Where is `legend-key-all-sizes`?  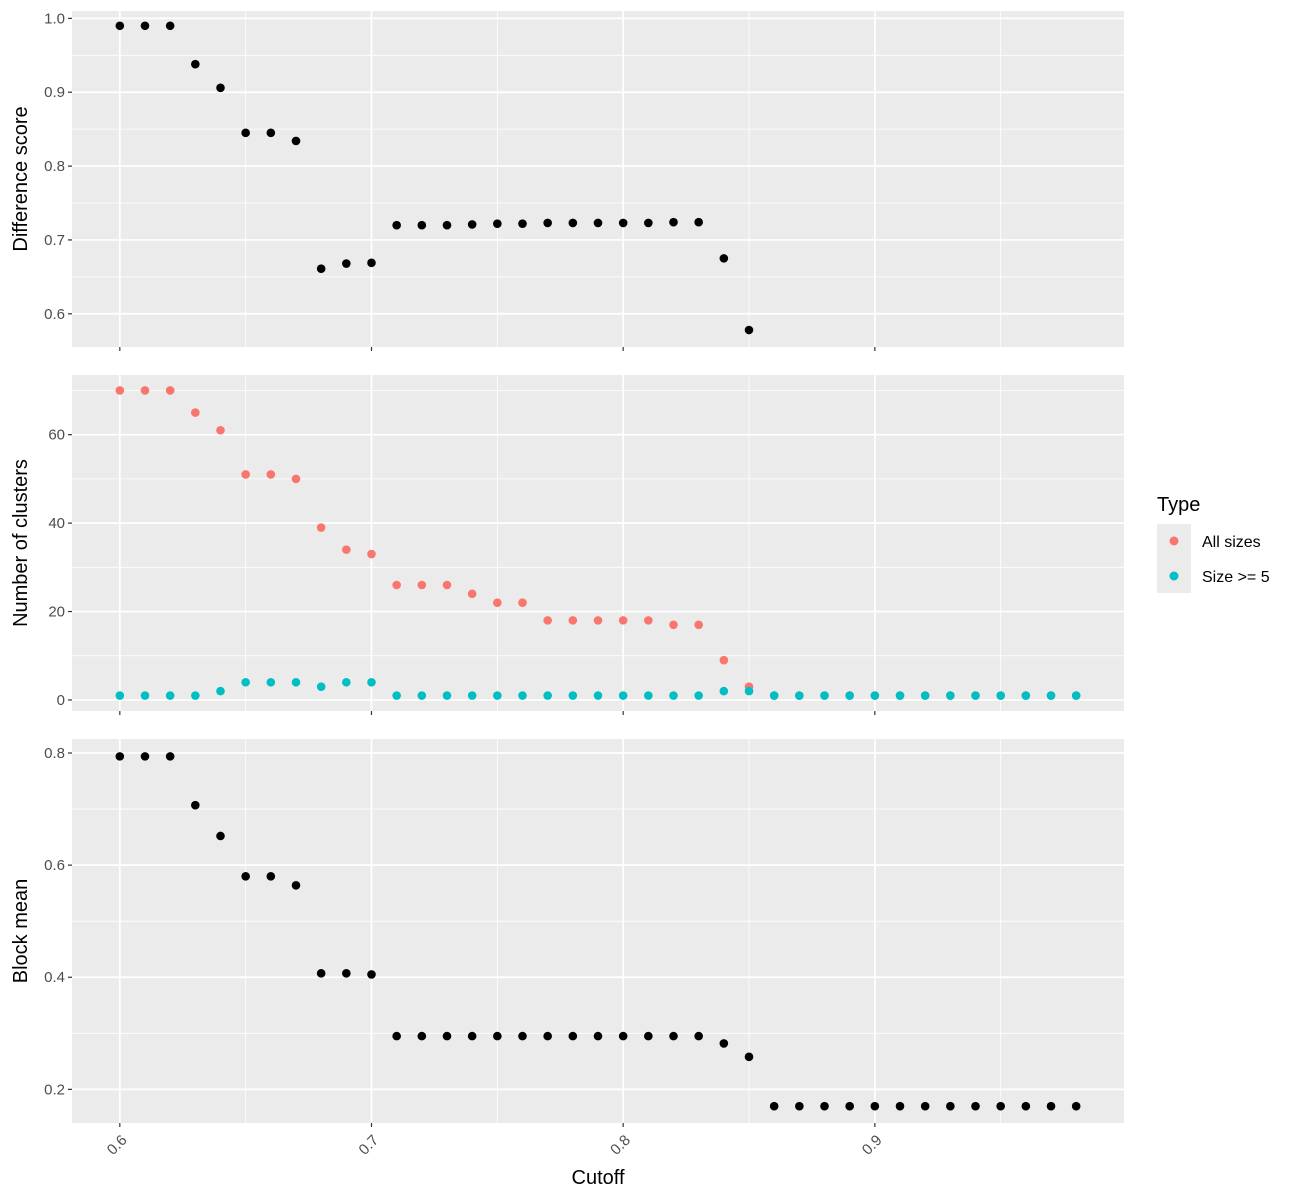 legend-key-all-sizes is located at coordinates (1174, 541).